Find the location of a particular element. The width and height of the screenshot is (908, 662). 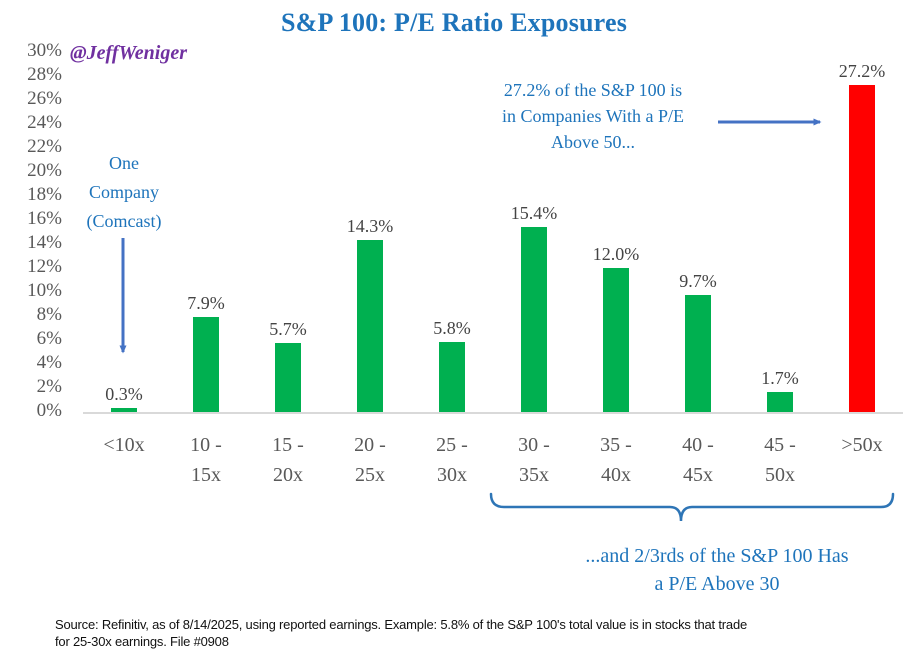

x-tick-label: >50x is located at coordinates (862, 445).